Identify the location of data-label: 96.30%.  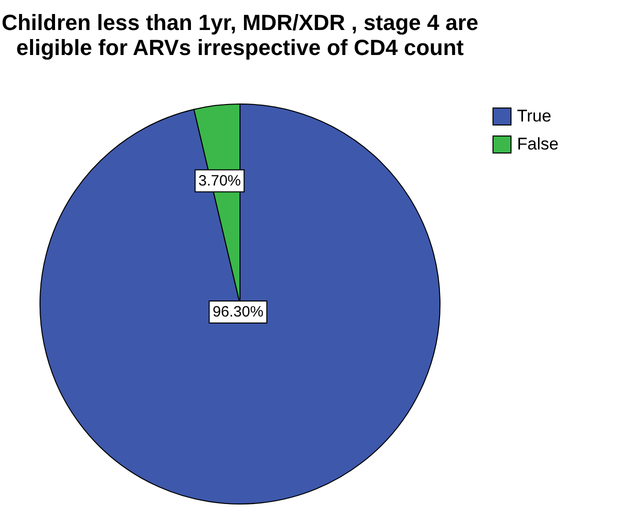
(238, 312).